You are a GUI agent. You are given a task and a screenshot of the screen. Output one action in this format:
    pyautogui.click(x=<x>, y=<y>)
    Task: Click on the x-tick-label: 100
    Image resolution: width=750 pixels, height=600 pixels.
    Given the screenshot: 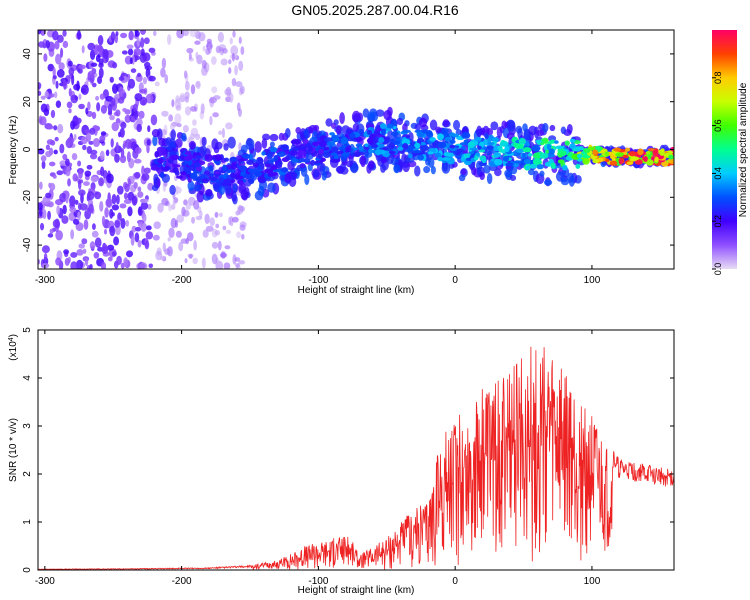 What is the action you would take?
    pyautogui.click(x=592, y=581)
    